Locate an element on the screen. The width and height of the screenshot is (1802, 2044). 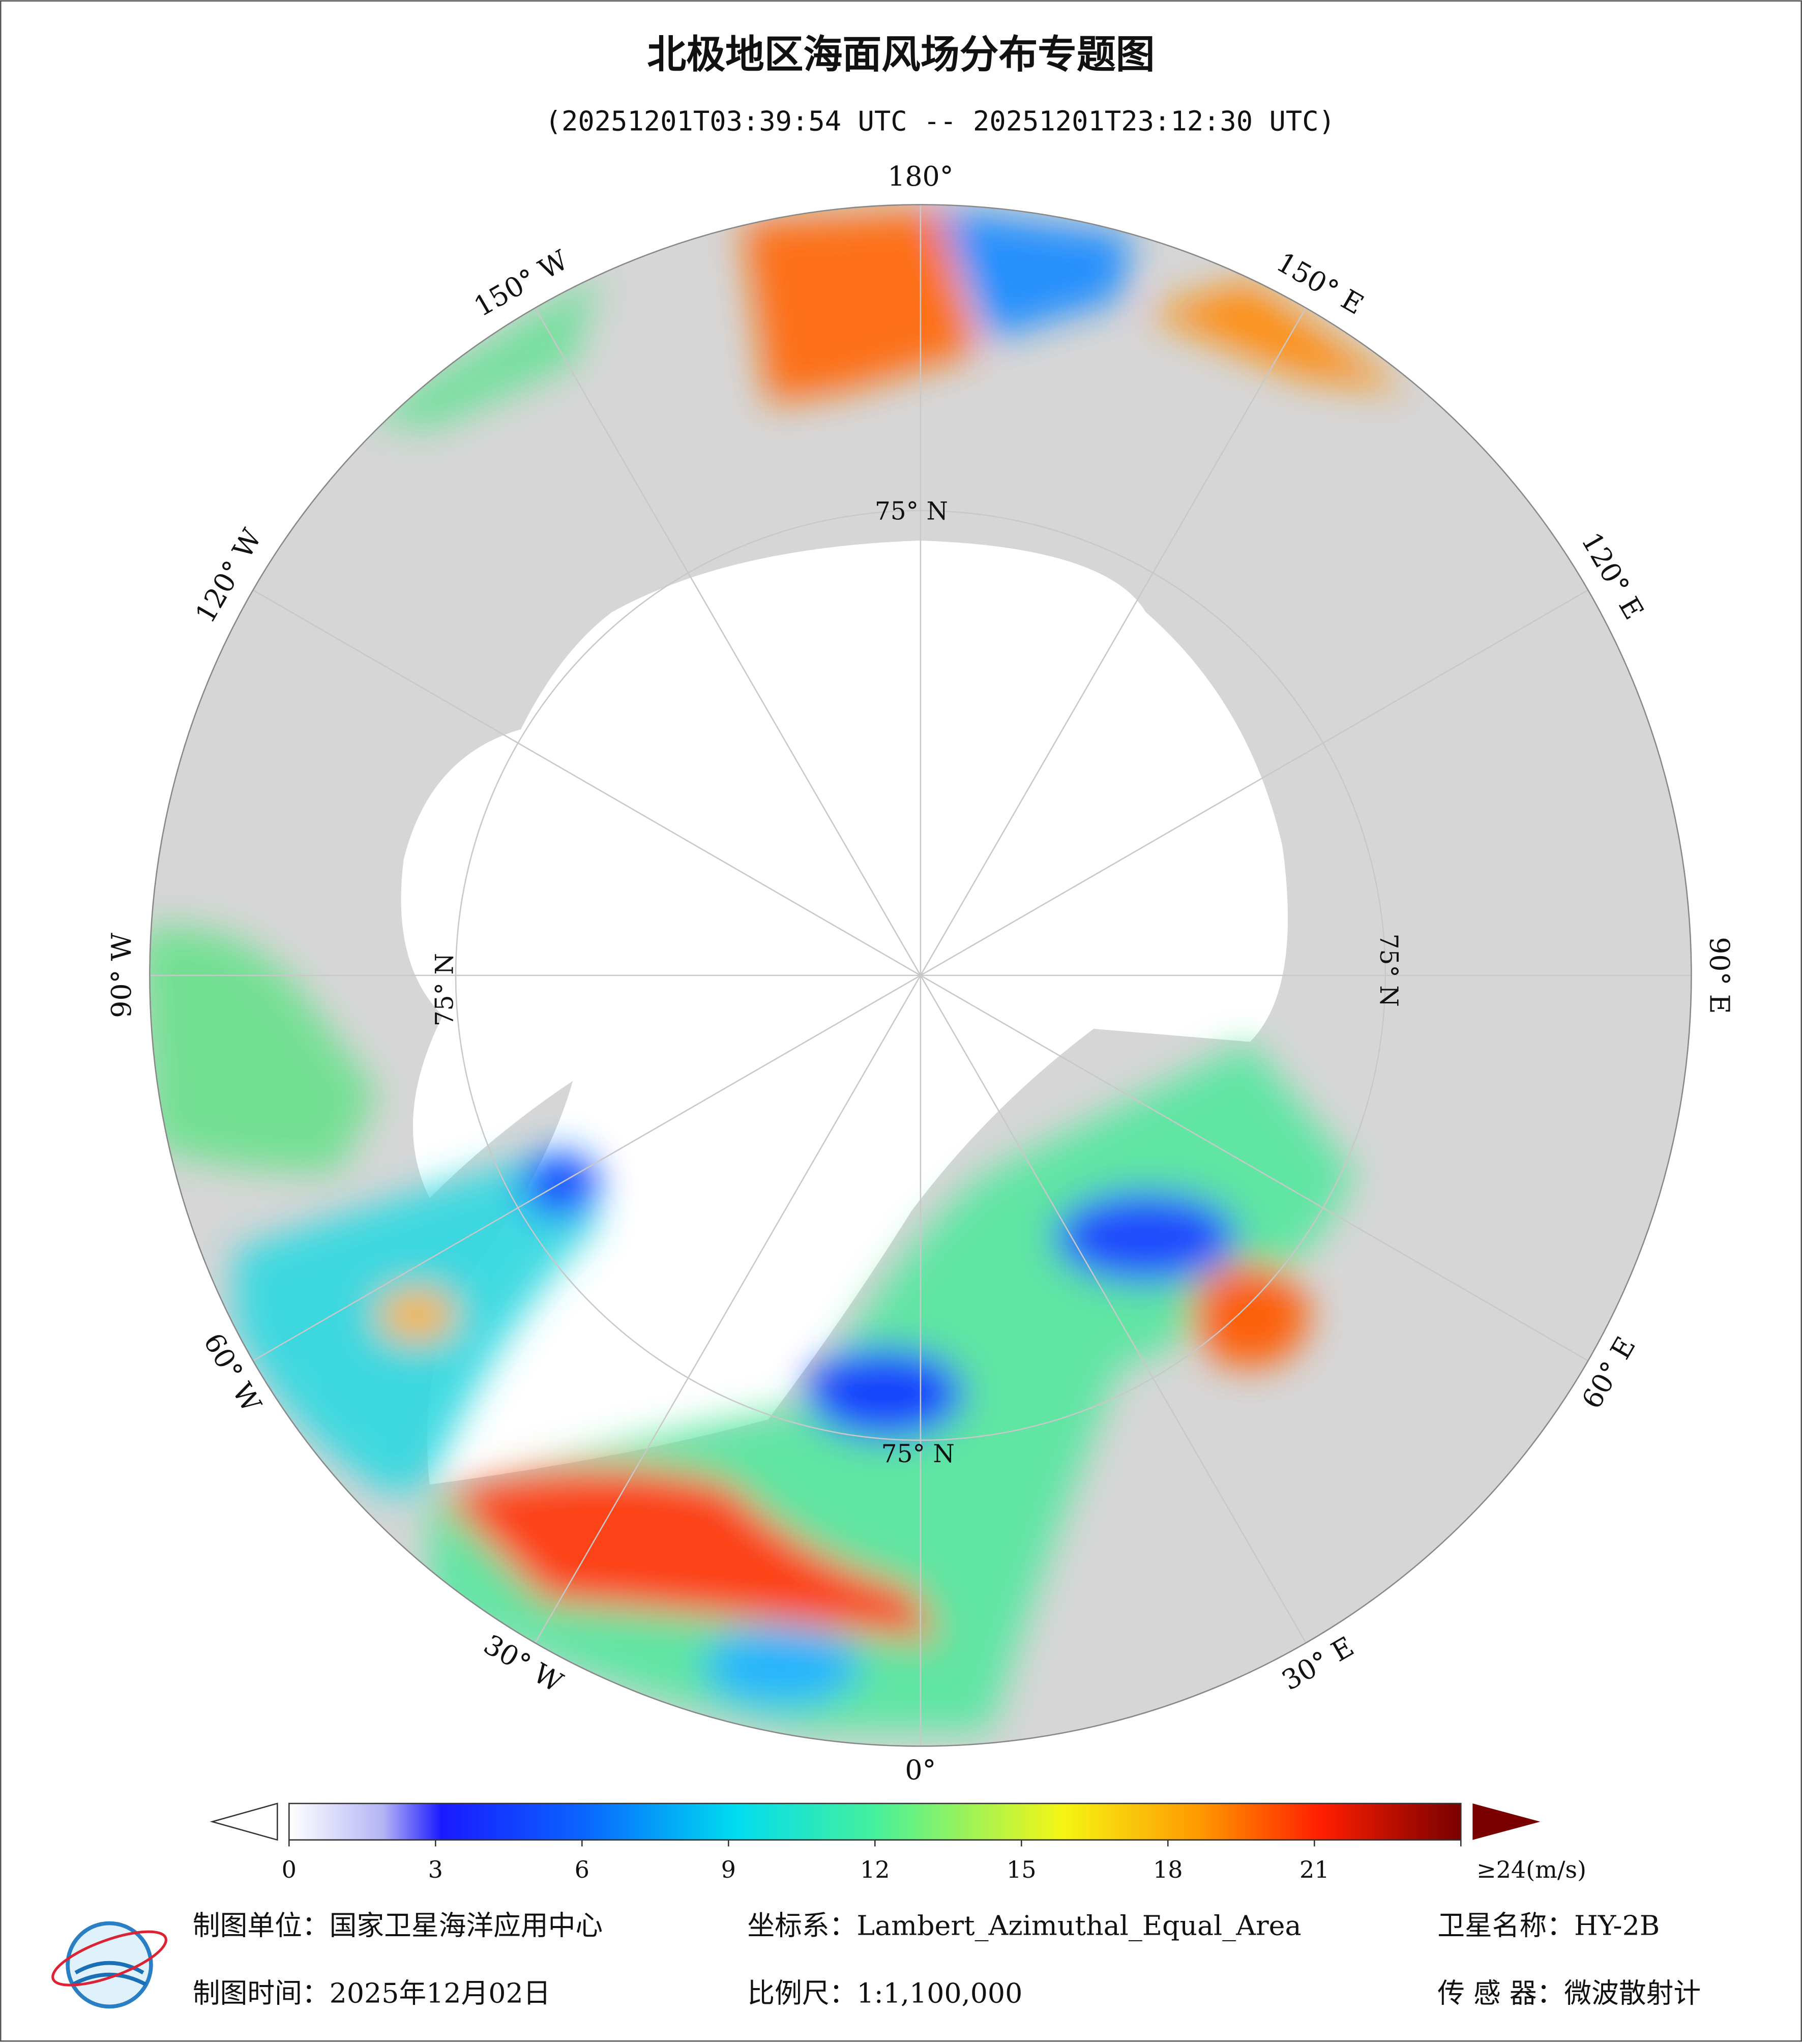
colorbar-tick-label: 0 is located at coordinates (289, 1870).